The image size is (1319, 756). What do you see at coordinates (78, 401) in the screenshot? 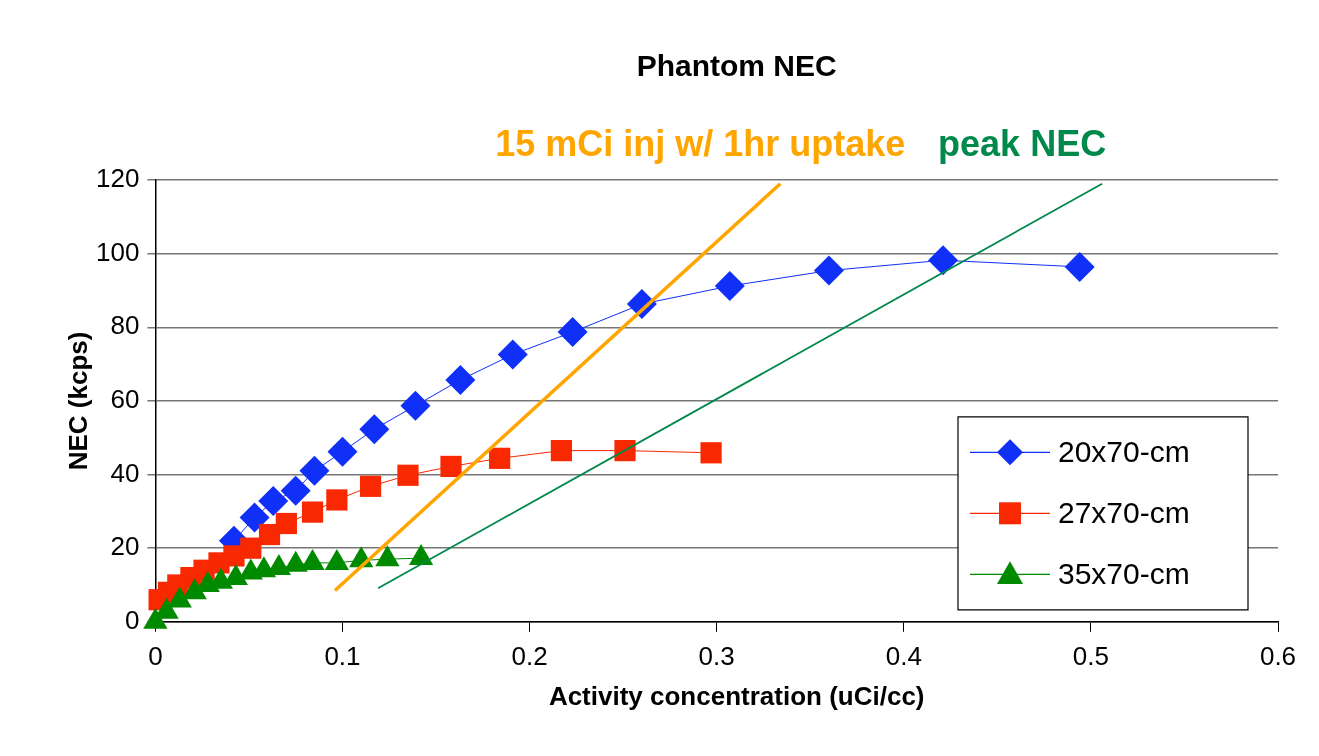
I see `y-axis-title: NEC (kcps)` at bounding box center [78, 401].